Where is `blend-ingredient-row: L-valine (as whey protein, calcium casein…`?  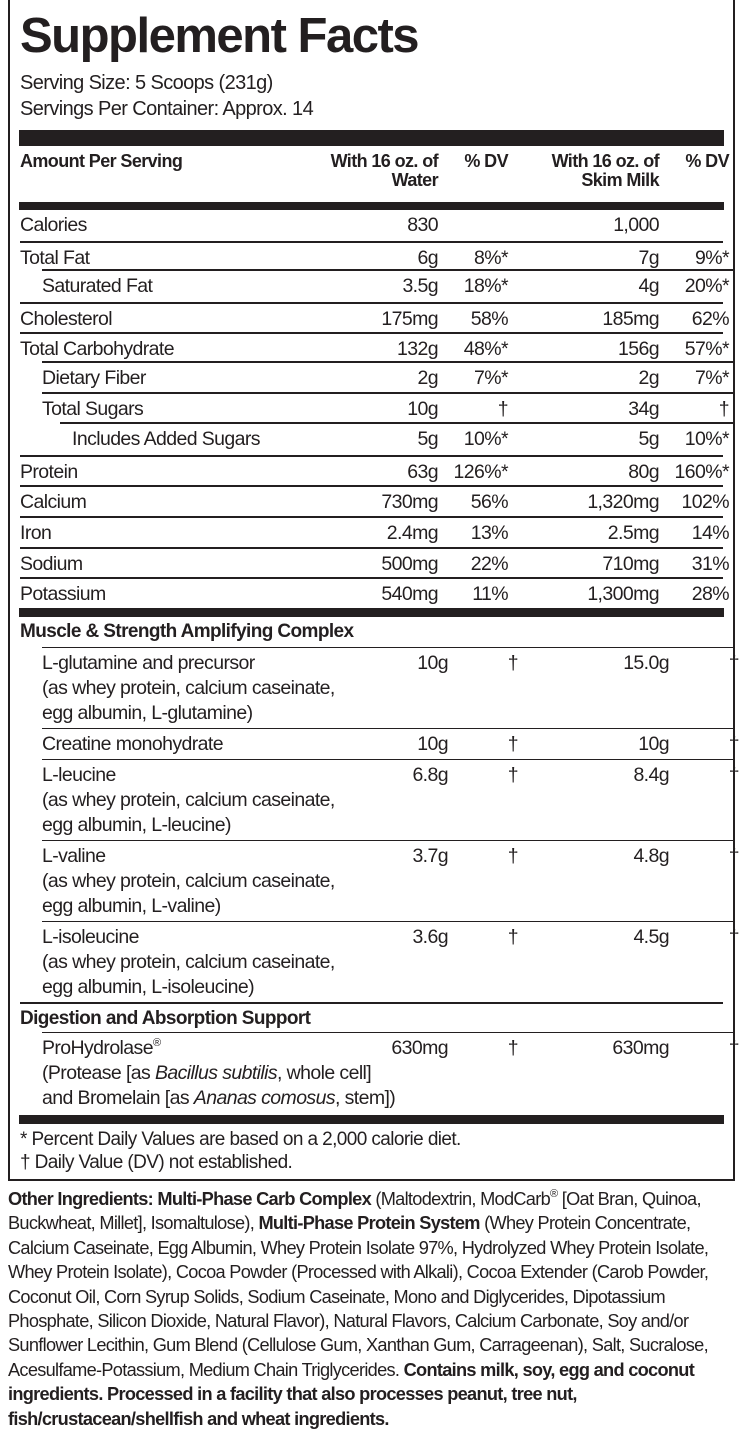
blend-ingredient-row: L-valine (as whey protein, calcium casein… is located at coordinates (391, 880).